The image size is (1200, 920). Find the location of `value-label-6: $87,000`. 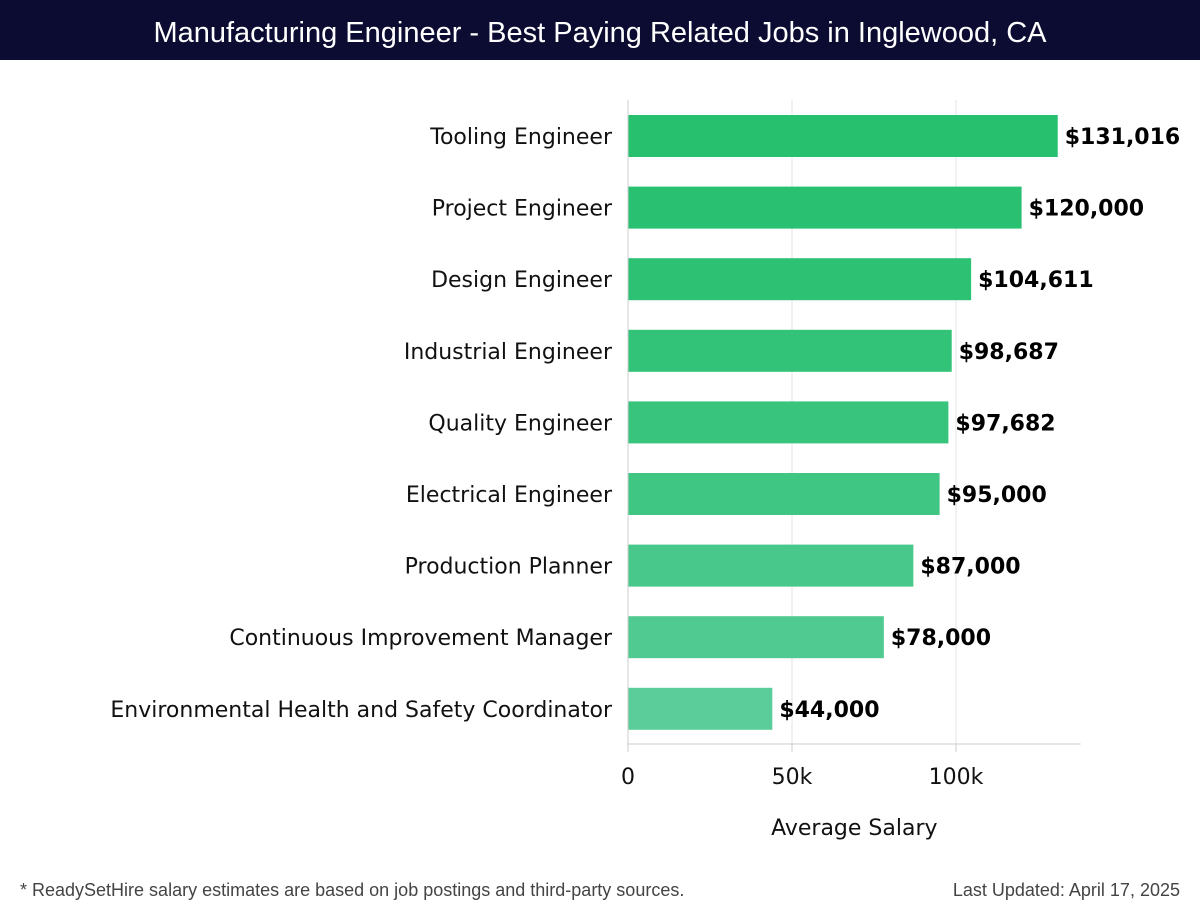

value-label-6: $87,000 is located at coordinates (970, 567).